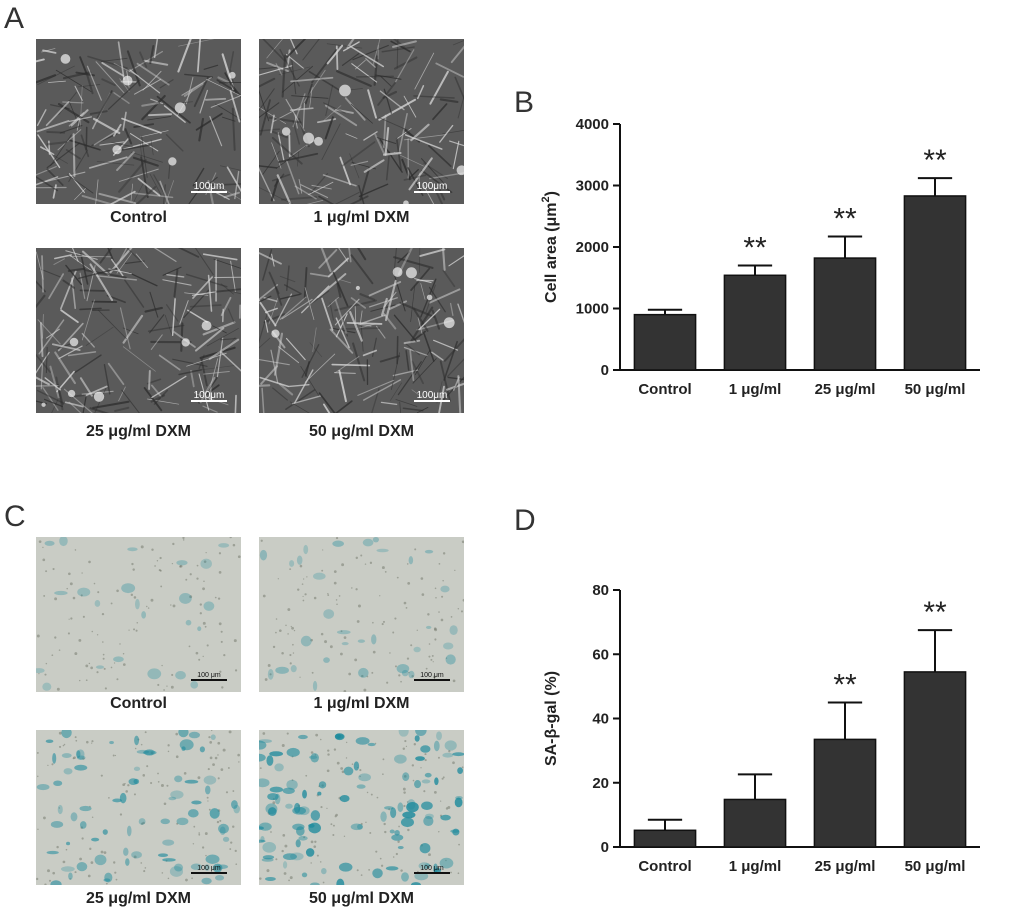  What do you see at coordinates (138, 217) in the screenshot?
I see `caption-a-control: Control` at bounding box center [138, 217].